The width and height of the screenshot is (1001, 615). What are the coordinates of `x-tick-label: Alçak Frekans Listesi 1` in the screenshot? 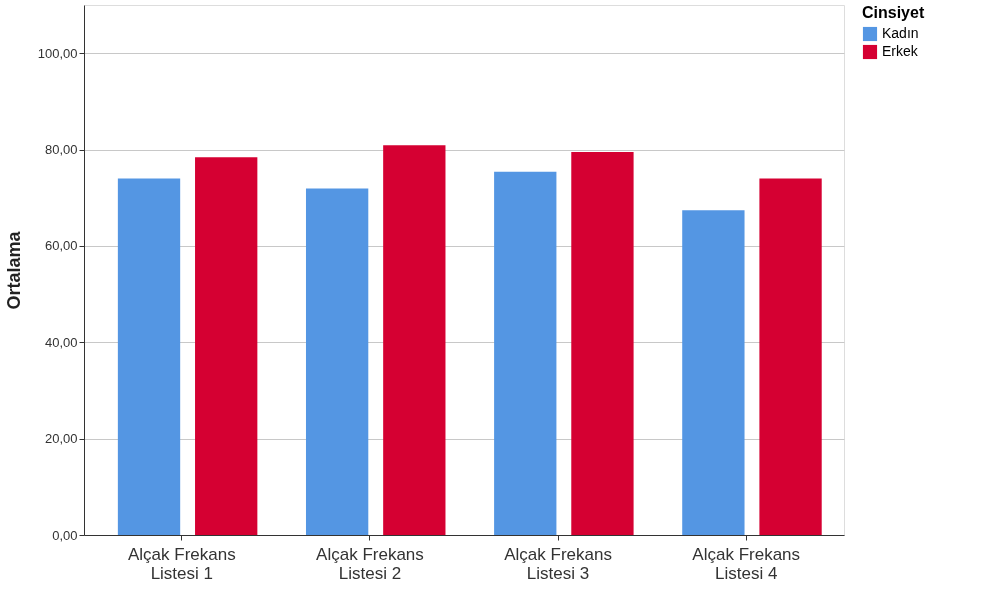 It's located at (181, 563).